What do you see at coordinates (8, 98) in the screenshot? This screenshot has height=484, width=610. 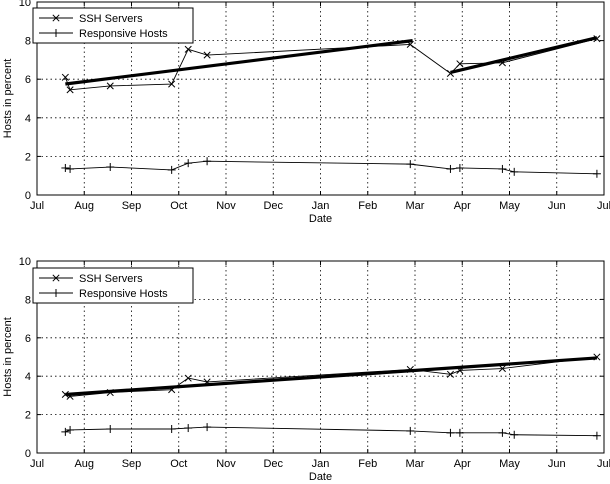 I see `y-axis-label: Hosts in percent` at bounding box center [8, 98].